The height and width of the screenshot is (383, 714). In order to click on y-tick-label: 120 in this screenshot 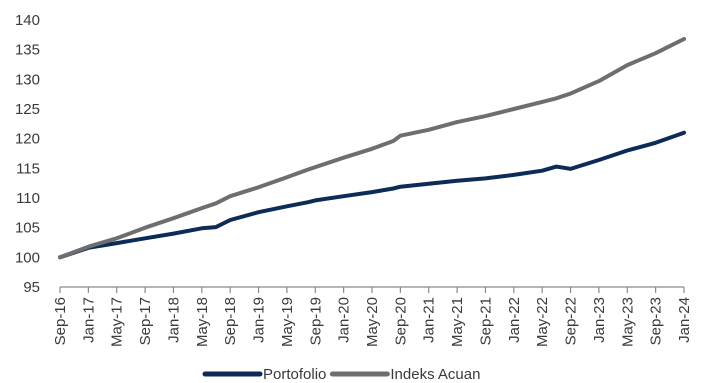, I will do `click(27, 139)`.